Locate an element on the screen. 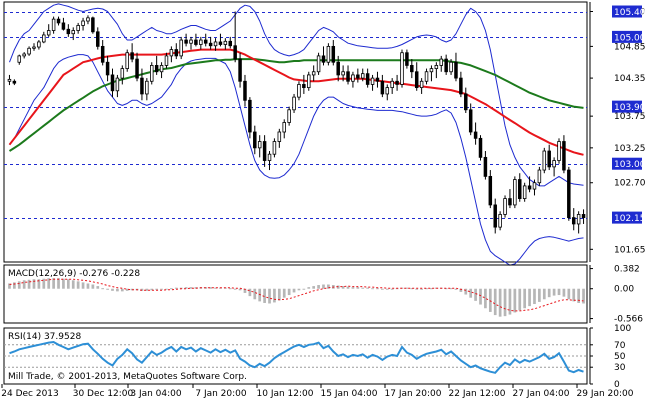  y-tick-label: 103.75 is located at coordinates (630, 117).